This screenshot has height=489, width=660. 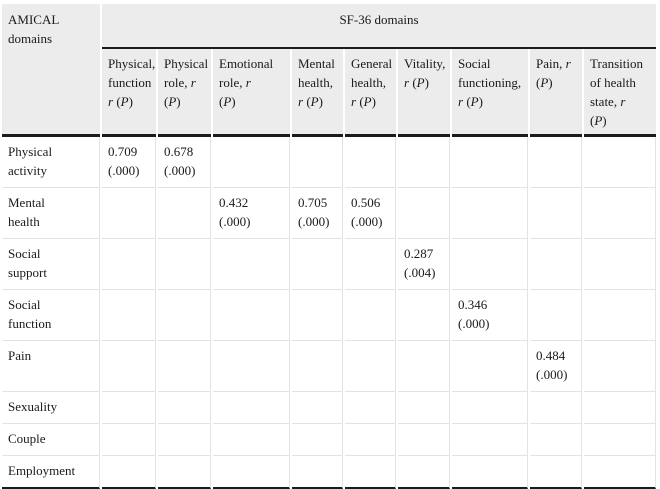 I want to click on value-cell: 0.432 (.000), so click(x=251, y=213).